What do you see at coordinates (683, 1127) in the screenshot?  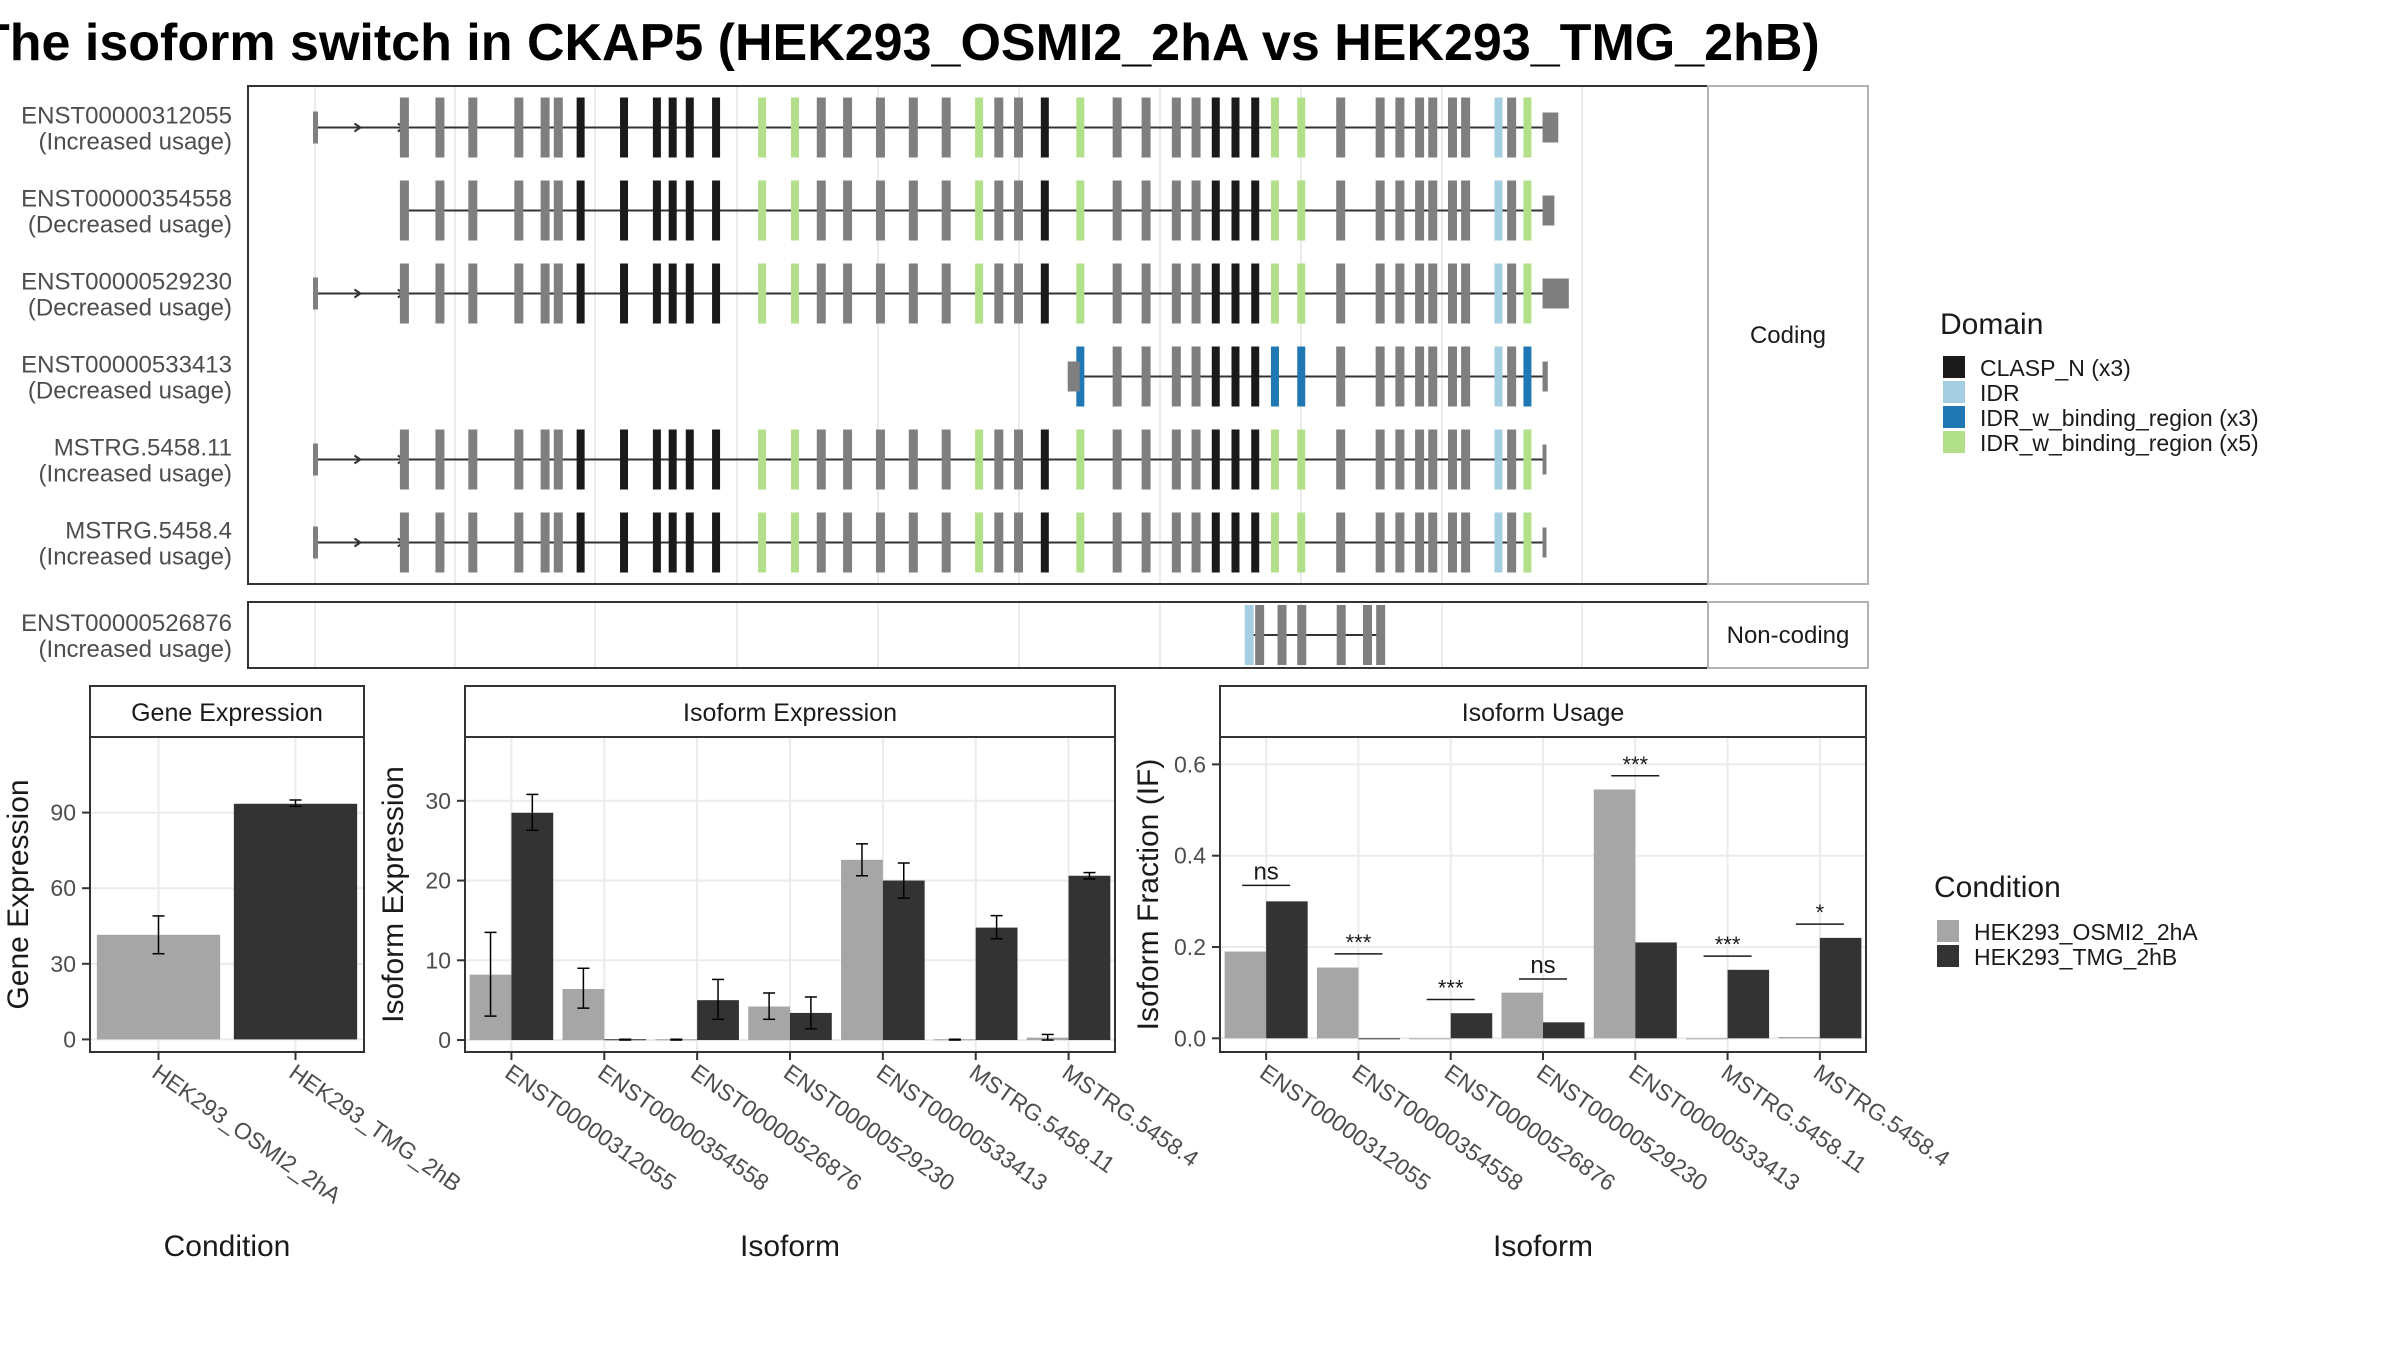 I see `x-tick-label: ENST00000354558` at bounding box center [683, 1127].